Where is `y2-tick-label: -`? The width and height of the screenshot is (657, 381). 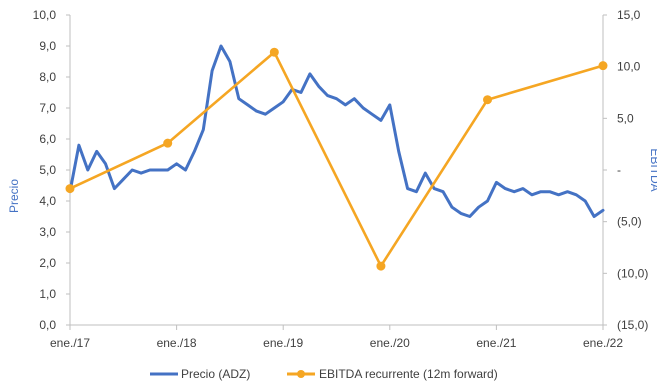
y2-tick-label: - is located at coordinates (619, 170).